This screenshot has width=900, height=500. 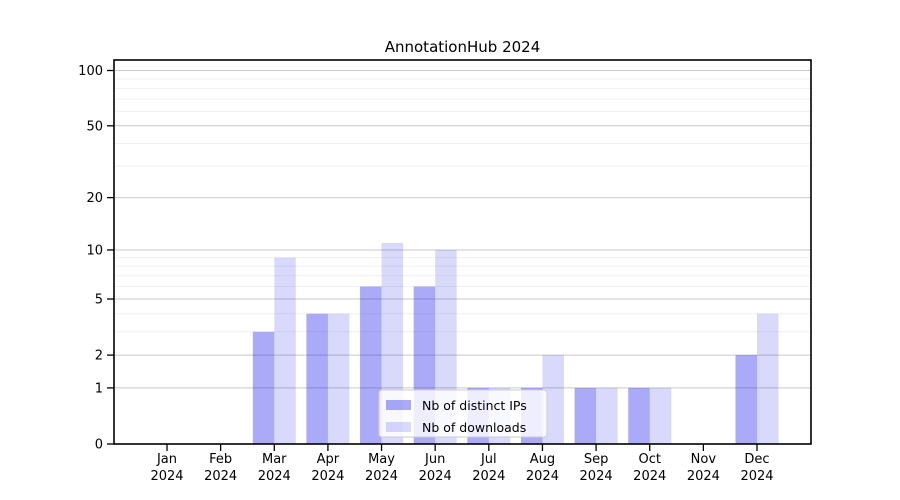 I want to click on y-axis-ticks, so click(x=110, y=257).